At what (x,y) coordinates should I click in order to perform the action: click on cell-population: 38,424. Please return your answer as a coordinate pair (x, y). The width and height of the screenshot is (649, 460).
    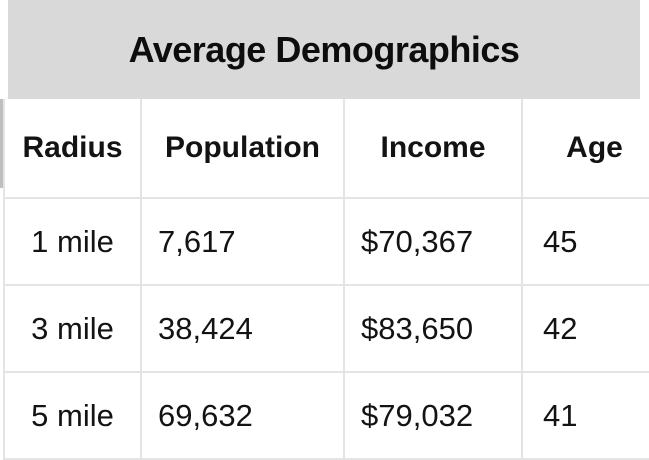
    Looking at the image, I should click on (243, 328).